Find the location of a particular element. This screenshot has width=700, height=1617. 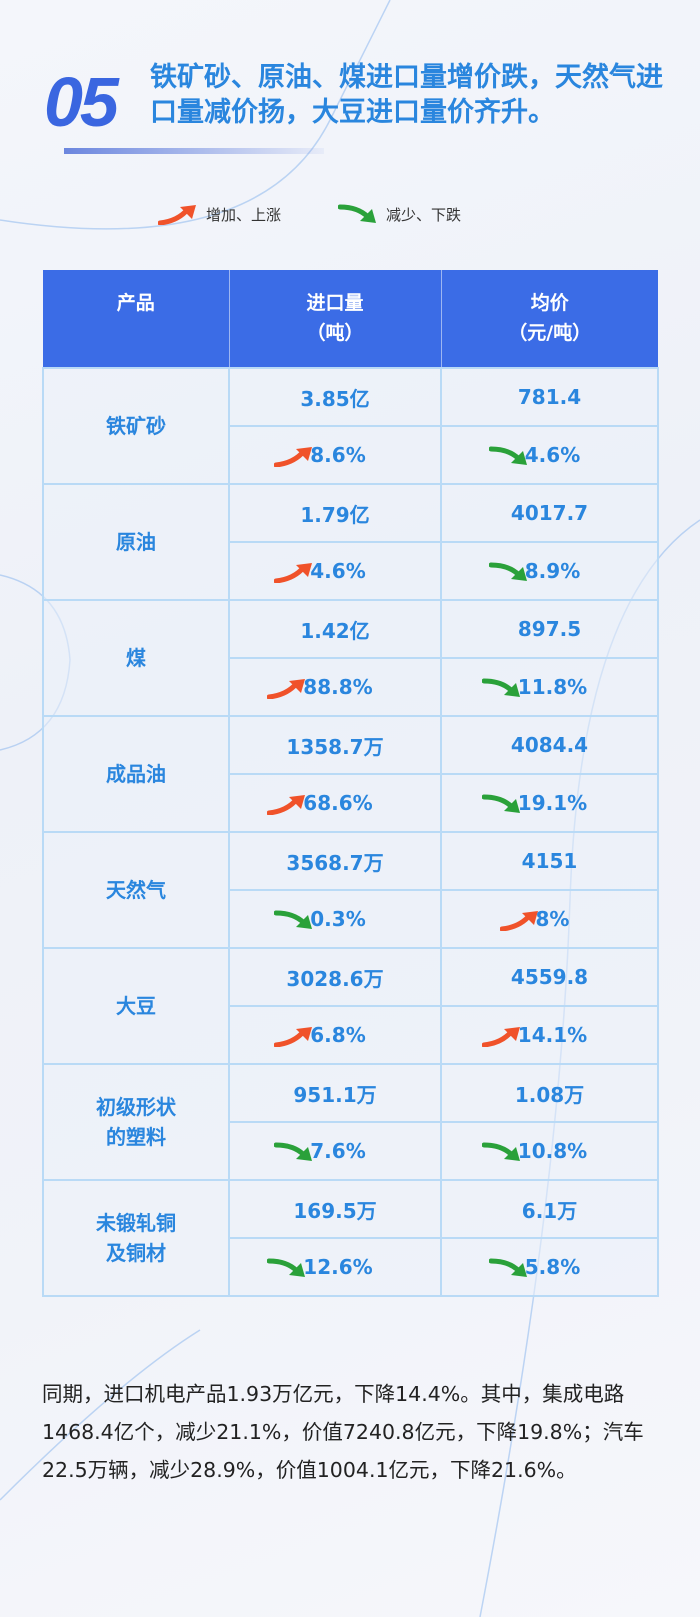

price-cell: 6.1万 is located at coordinates (549, 1209).